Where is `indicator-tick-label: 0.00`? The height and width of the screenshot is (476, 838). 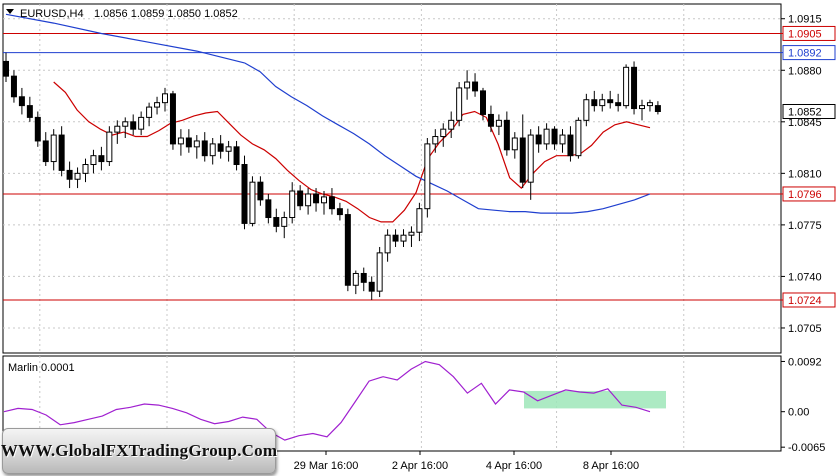 indicator-tick-label: 0.00 is located at coordinates (798, 413).